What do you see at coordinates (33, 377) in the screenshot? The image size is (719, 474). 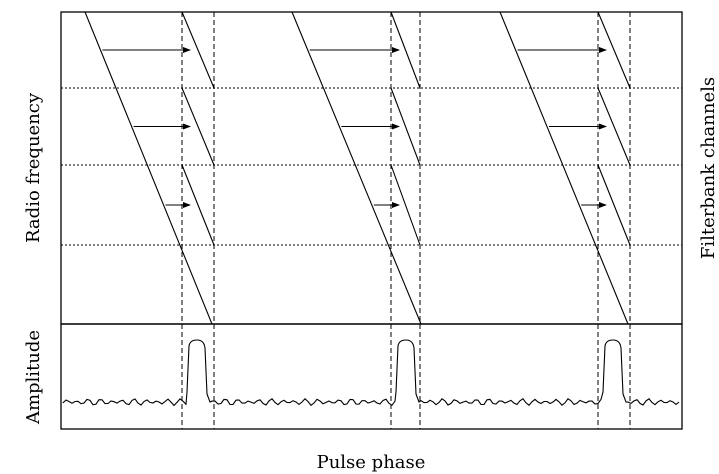 I see `y-axis-label-amplitude: Amplitude` at bounding box center [33, 377].